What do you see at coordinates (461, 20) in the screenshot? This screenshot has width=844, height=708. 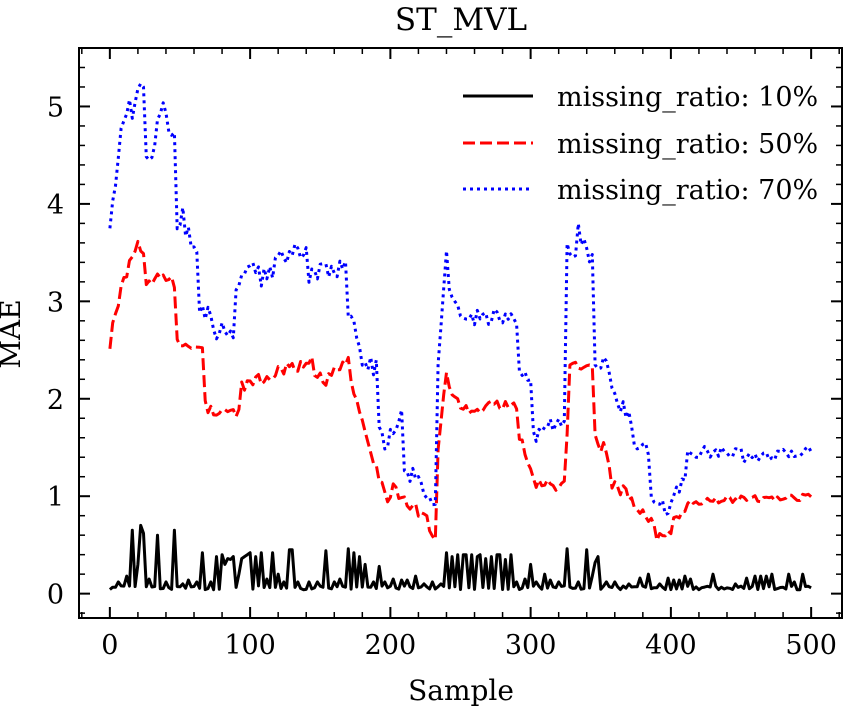 I see `chart-title: ST_MVL` at bounding box center [461, 20].